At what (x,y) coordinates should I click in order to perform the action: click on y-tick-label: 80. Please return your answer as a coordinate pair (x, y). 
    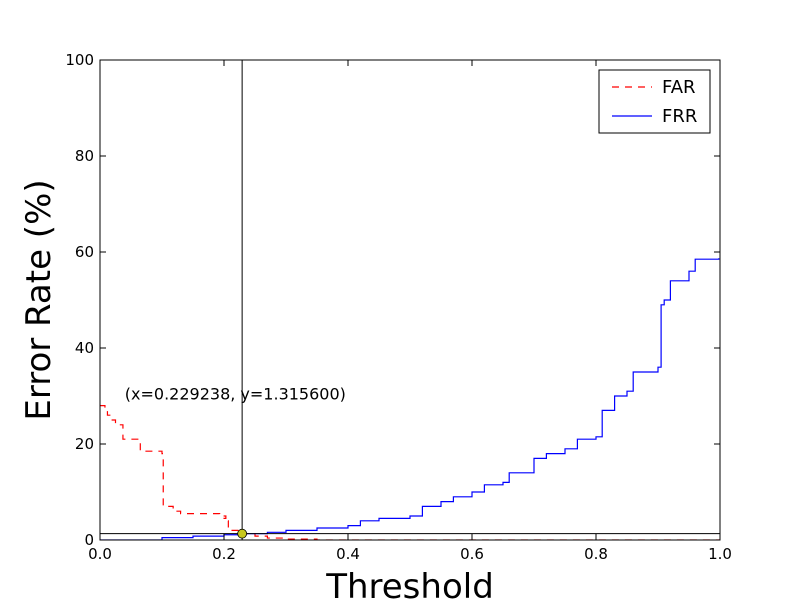
    Looking at the image, I should click on (84, 156).